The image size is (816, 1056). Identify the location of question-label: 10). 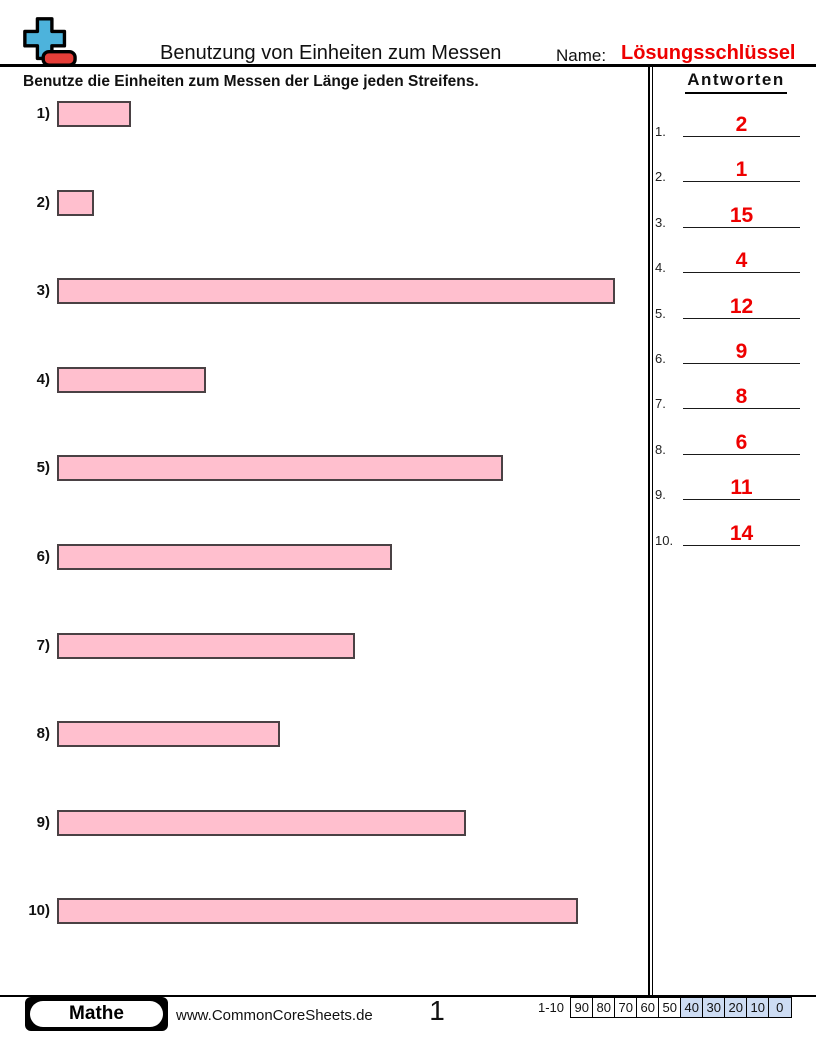
(39, 910).